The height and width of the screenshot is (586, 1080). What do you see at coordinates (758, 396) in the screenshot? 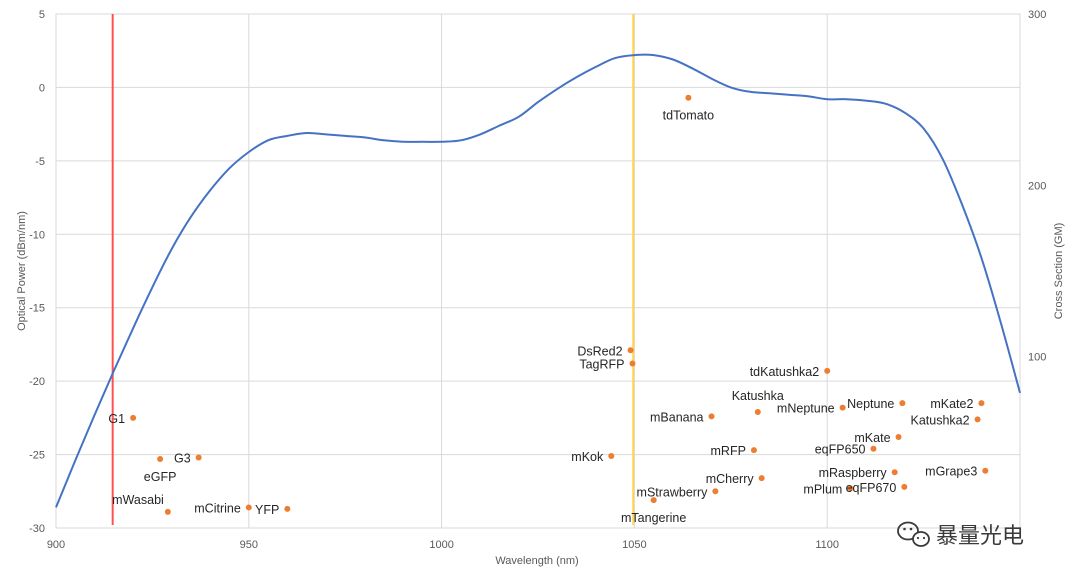
I see `point-label-katushka: Katushka` at bounding box center [758, 396].